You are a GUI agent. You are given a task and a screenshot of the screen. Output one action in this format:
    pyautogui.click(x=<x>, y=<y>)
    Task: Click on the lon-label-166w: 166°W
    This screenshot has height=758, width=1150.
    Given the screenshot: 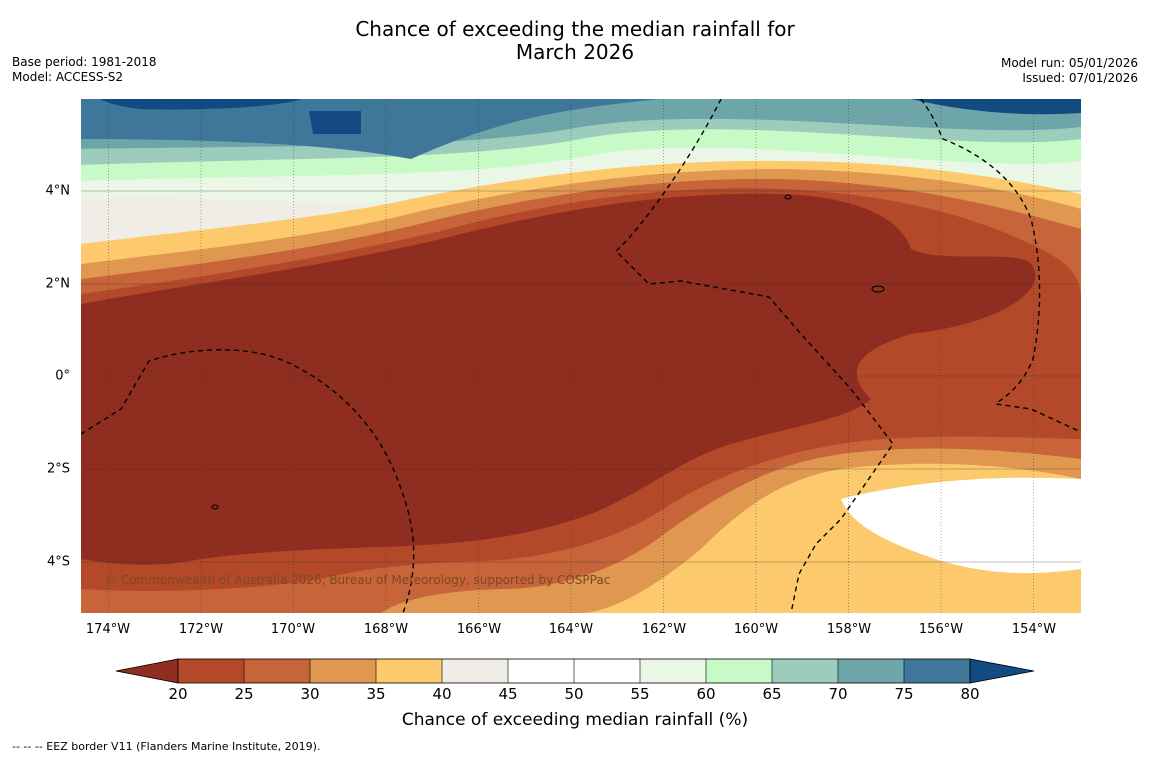 What is the action you would take?
    pyautogui.click(x=479, y=629)
    